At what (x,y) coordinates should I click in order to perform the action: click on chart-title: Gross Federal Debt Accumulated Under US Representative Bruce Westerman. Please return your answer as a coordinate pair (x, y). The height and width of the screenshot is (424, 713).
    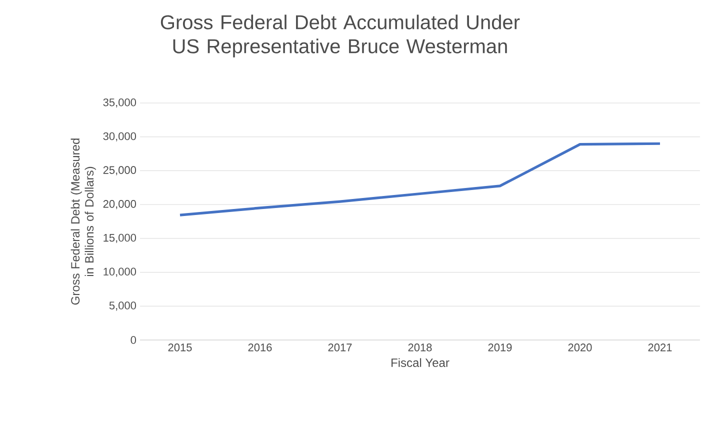
    Looking at the image, I should click on (340, 36).